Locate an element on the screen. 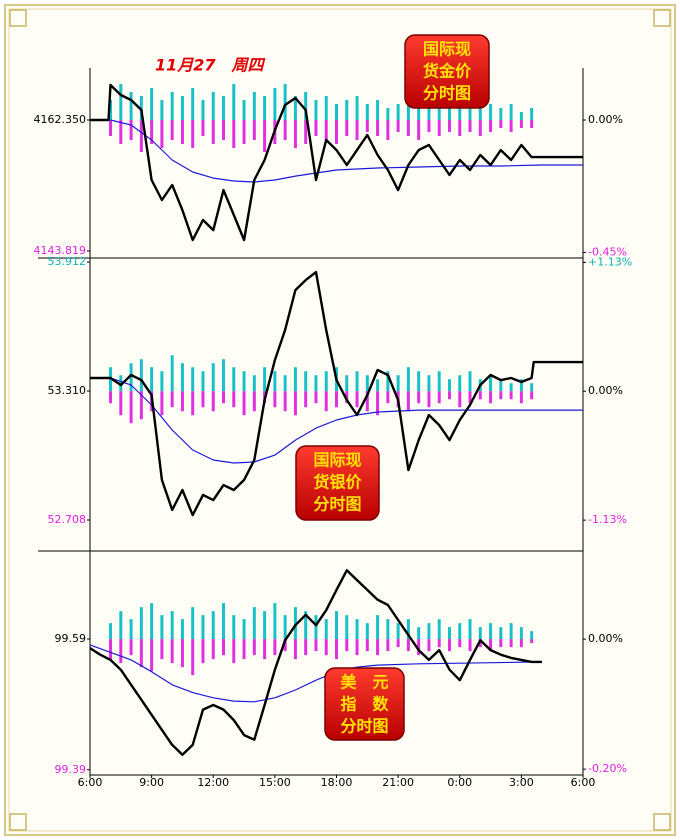 Image resolution: width=680 pixels, height=840 pixels. x-tick-label: 3:00 is located at coordinates (521, 782).